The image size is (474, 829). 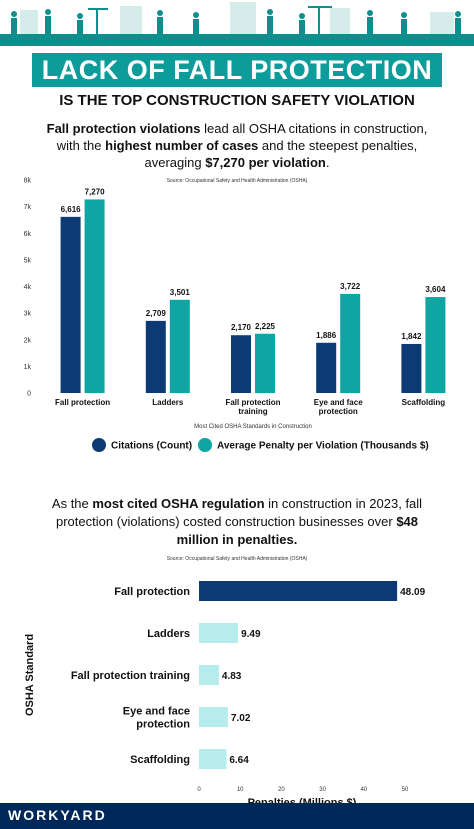 I want to click on y-tick-label: 1k, so click(x=28, y=367).